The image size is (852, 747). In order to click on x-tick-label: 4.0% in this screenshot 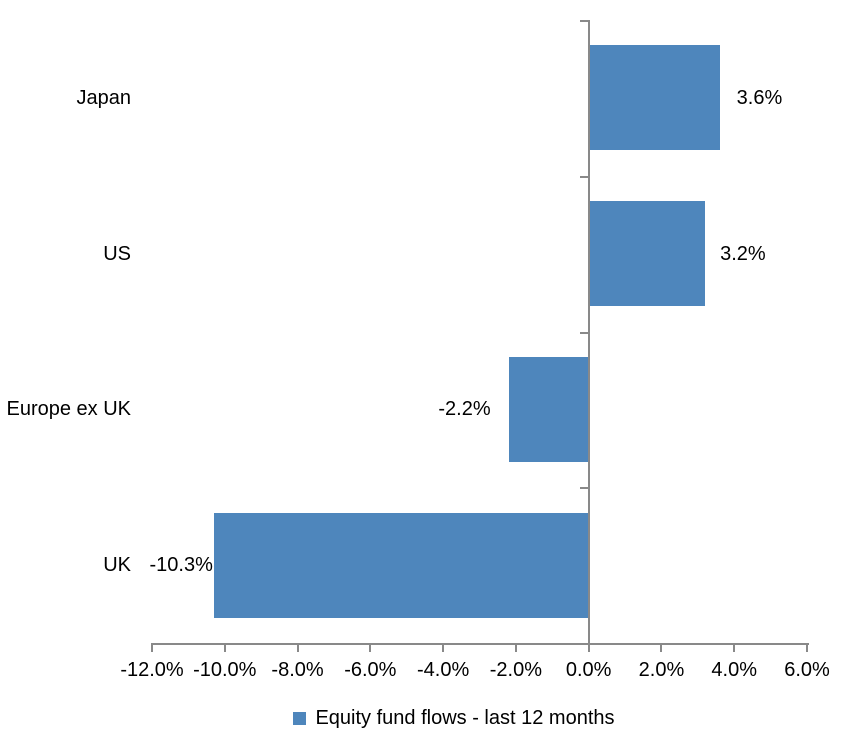, I will do `click(734, 670)`.